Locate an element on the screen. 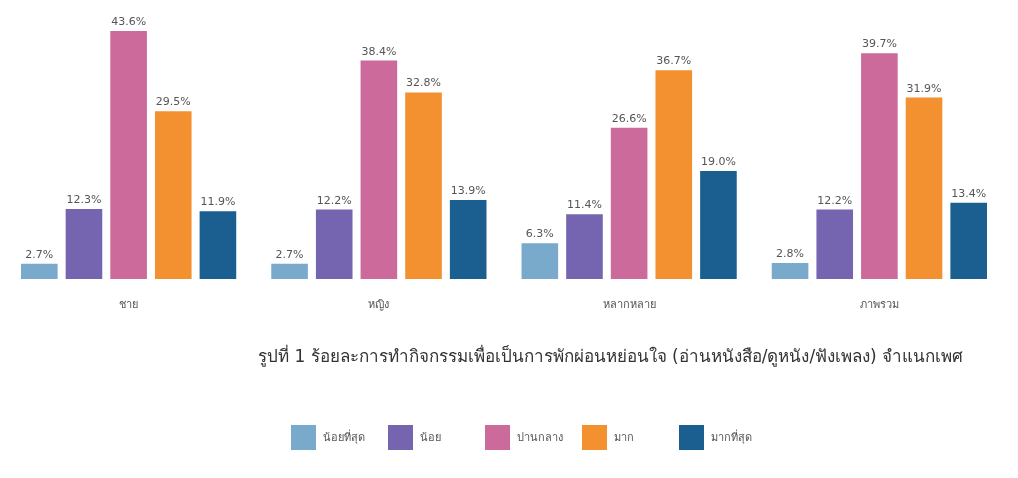 Image resolution: width=1018 pixels, height=478 pixels. text: รูปที่ 1 ร้อยละการทำกิจกรรมเพื่อเป็นการพักผ่อนหย่อนใจ (อ่านหนังสือ/ดูหนัง/ฟังเพลง) จำแนกเพศ is located at coordinates (611, 355).